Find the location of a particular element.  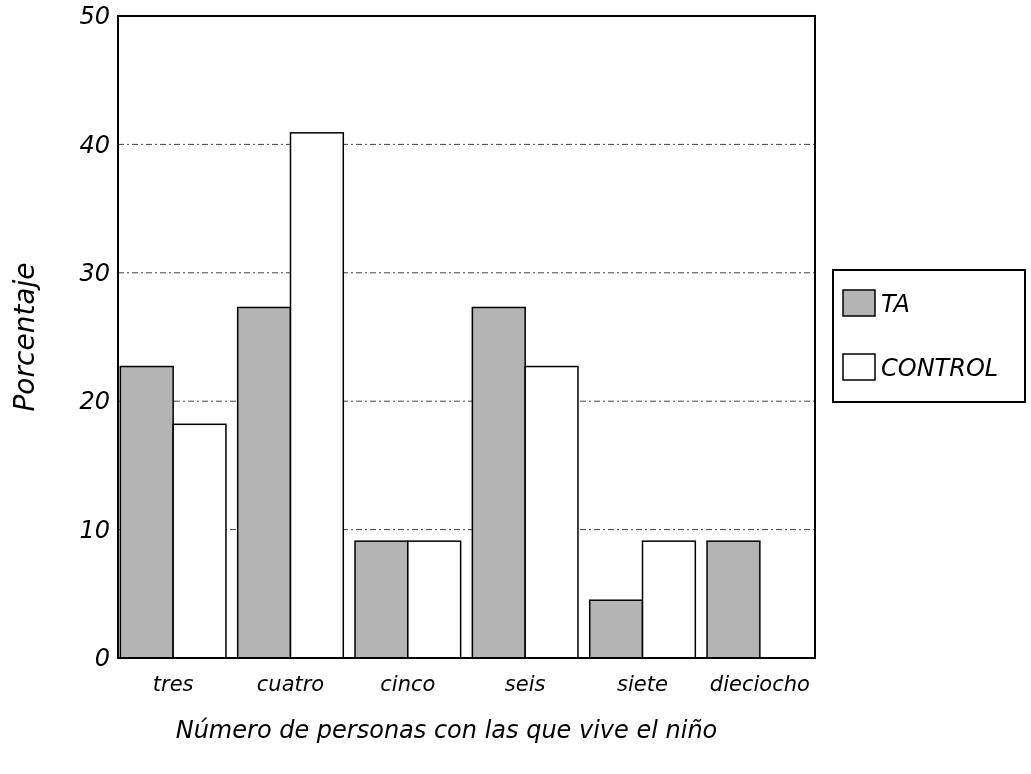

y-tick-label: 10 is located at coordinates (94, 529).